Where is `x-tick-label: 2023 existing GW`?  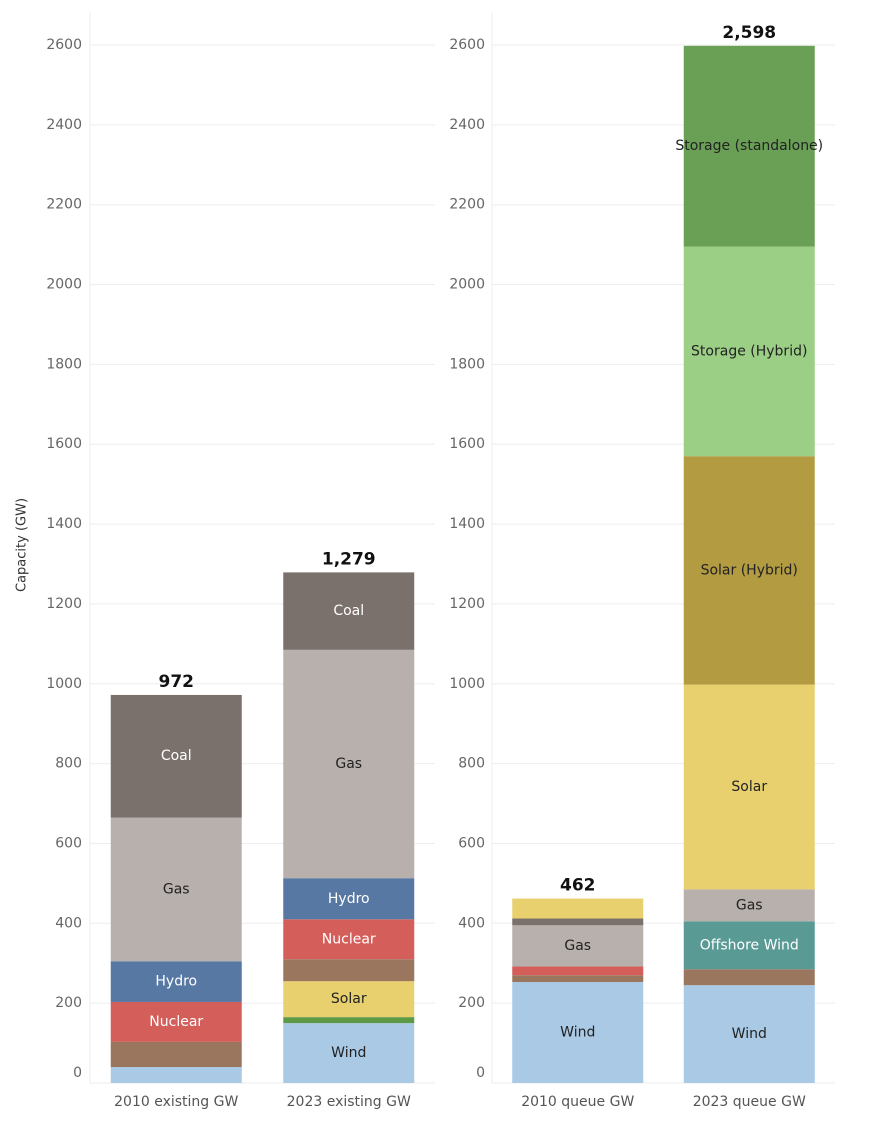
x-tick-label: 2023 existing GW is located at coordinates (349, 1102).